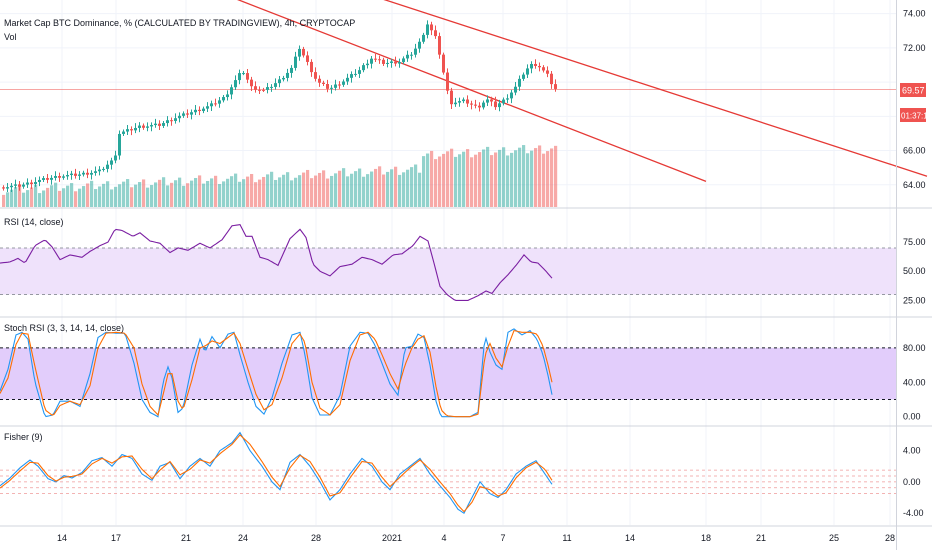 This screenshot has width=932, height=555. I want to click on stoch-tick-label: 40.00, so click(914, 382).